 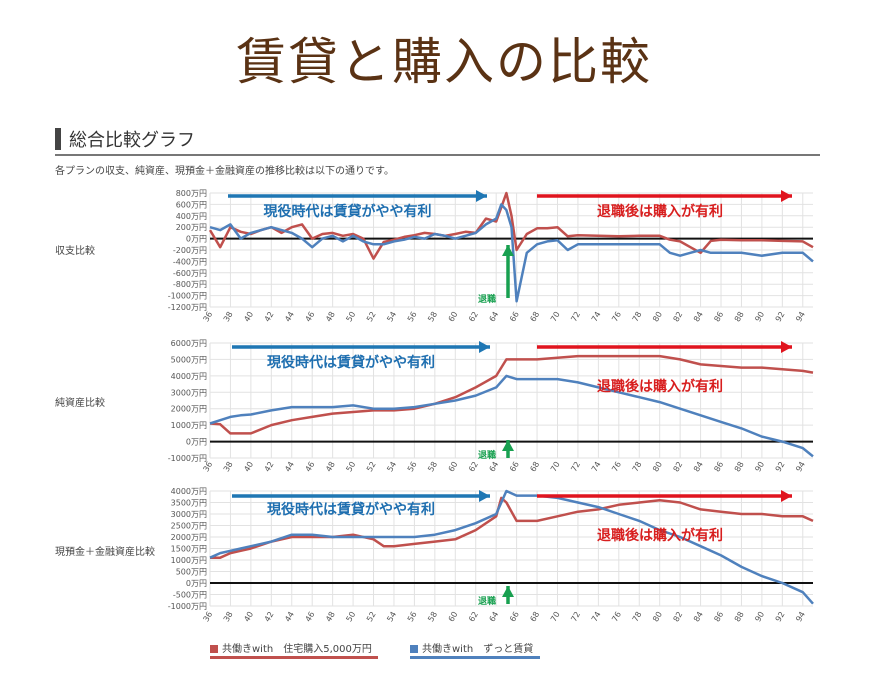 I want to click on y-tick-label: 3500万円, so click(x=189, y=503).